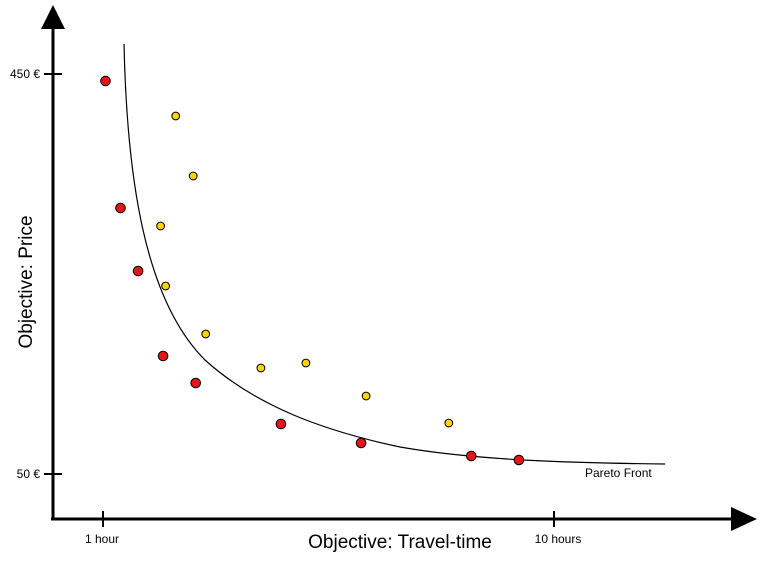  Describe the element at coordinates (618, 473) in the screenshot. I see `pareto-front-label: Pareto Front` at that location.